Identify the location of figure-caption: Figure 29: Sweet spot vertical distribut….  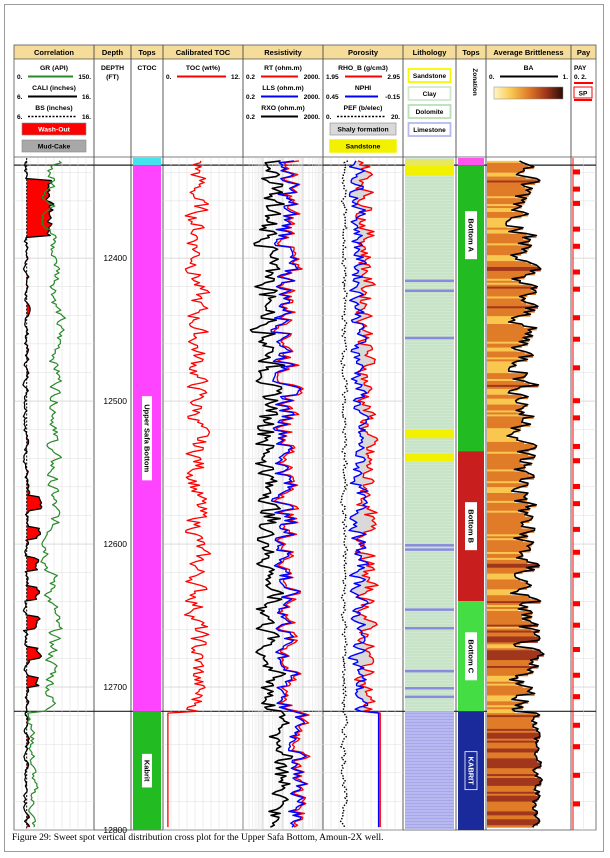
(198, 838).